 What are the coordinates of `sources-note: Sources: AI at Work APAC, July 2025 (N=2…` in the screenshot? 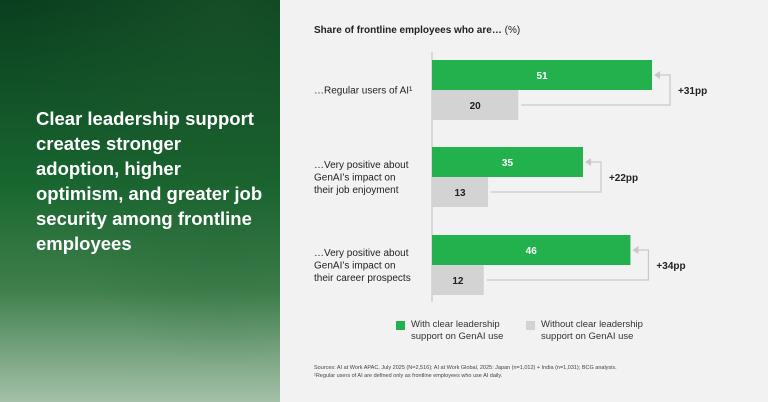 It's located at (534, 372).